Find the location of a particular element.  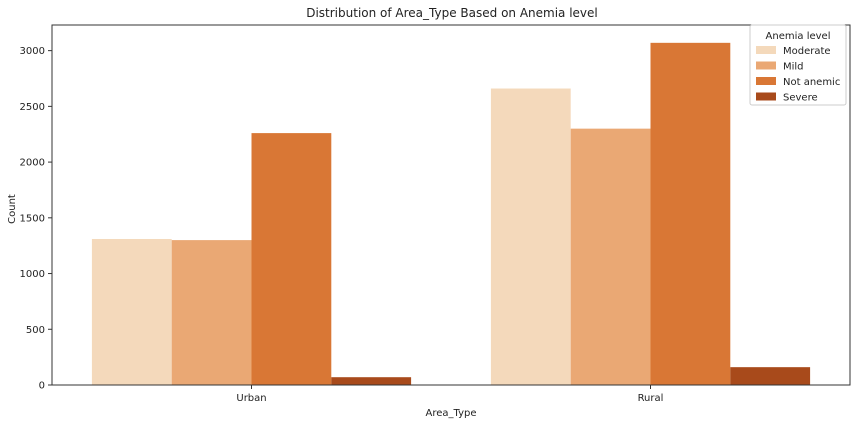

y-tick-label: 0 is located at coordinates (42, 386).